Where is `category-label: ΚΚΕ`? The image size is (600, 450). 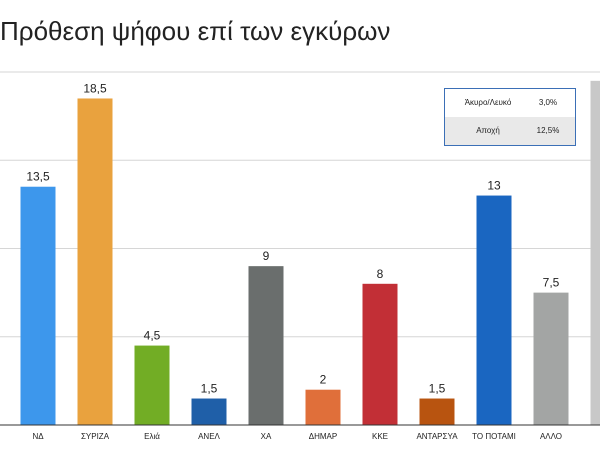 category-label: ΚΚΕ is located at coordinates (380, 436).